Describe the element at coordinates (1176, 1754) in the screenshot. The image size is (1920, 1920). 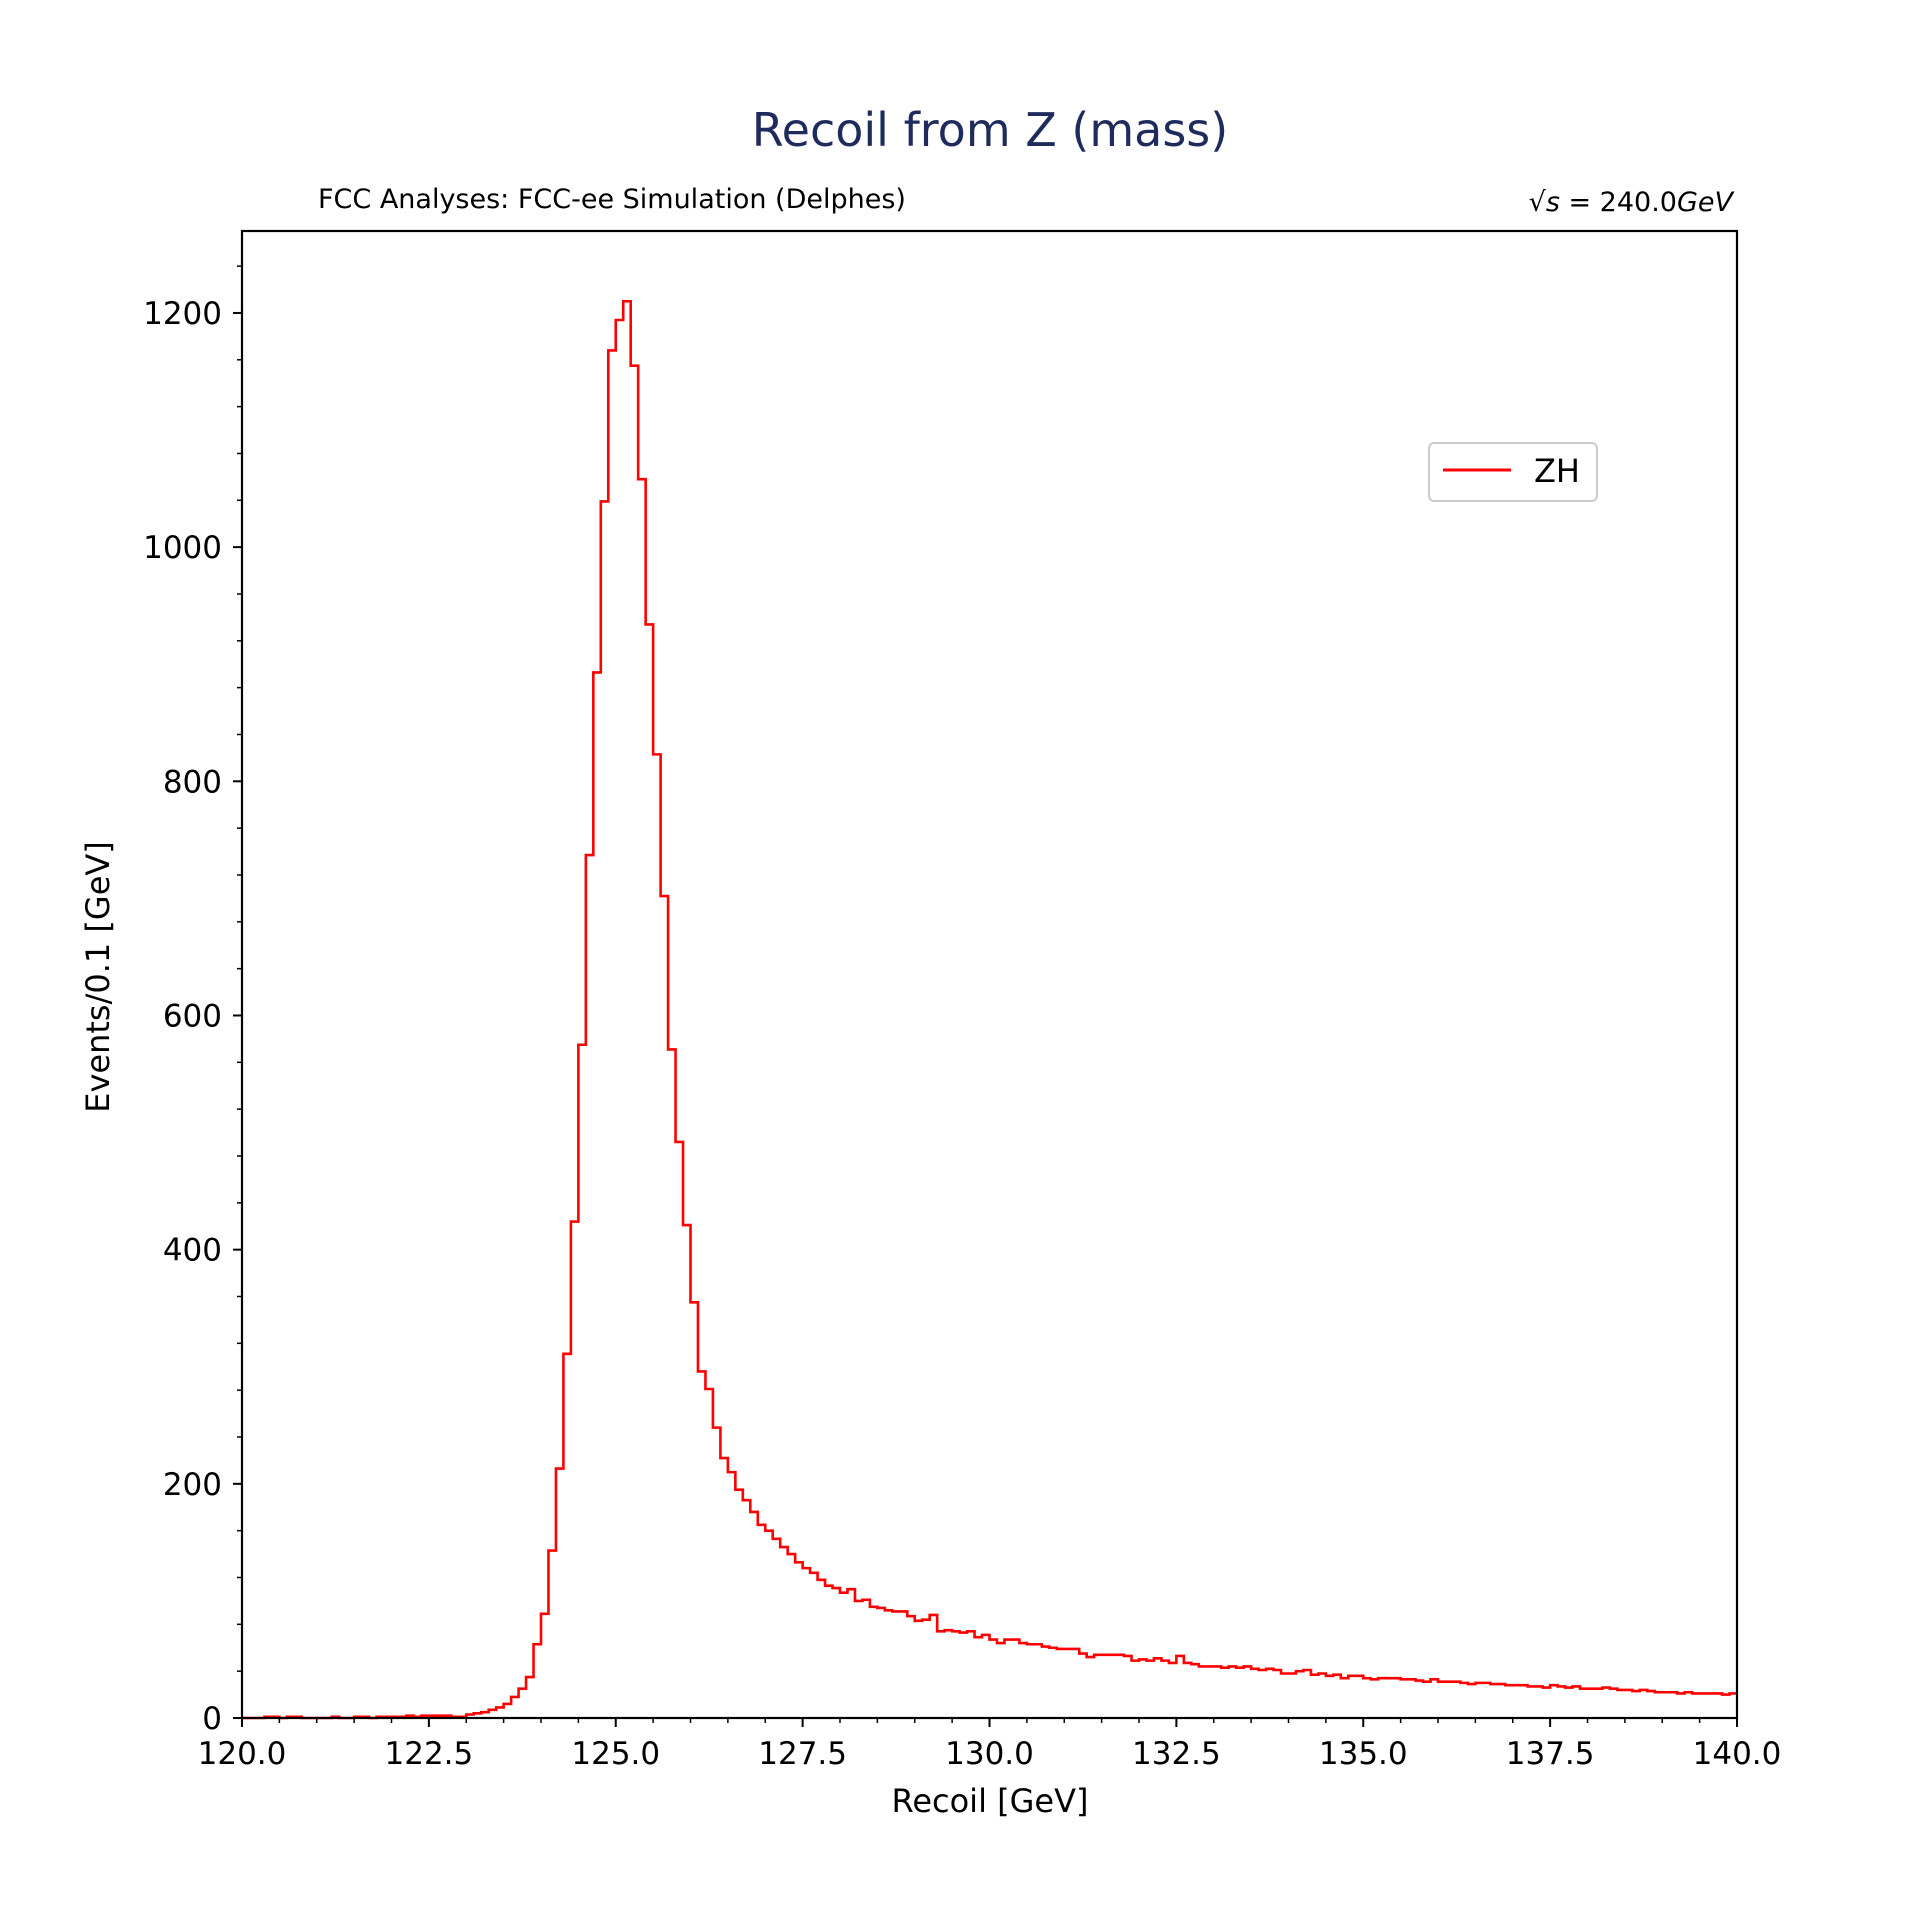
I see `x-tick-label: 132.5` at that location.